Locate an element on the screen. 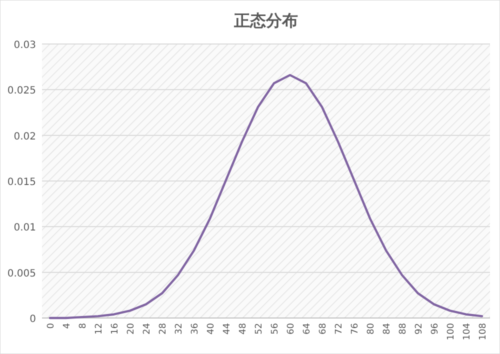  x-tick-label: 96 is located at coordinates (435, 328).